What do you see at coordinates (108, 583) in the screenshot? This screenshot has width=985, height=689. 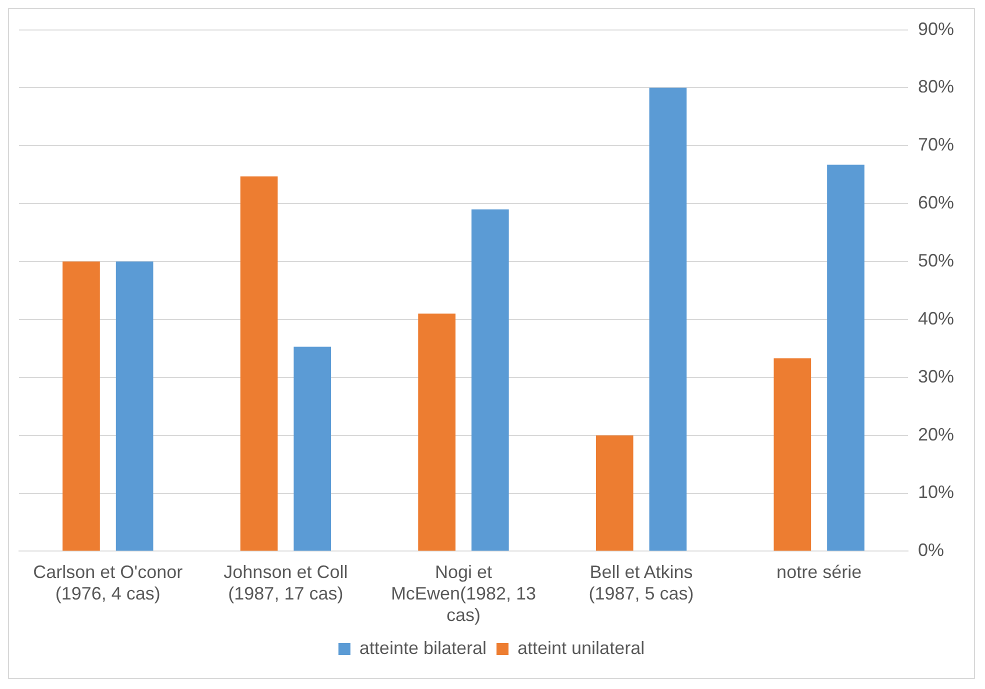 I see `x-tick-label: Carlson et O'conor (1976, 4 cas)` at bounding box center [108, 583].